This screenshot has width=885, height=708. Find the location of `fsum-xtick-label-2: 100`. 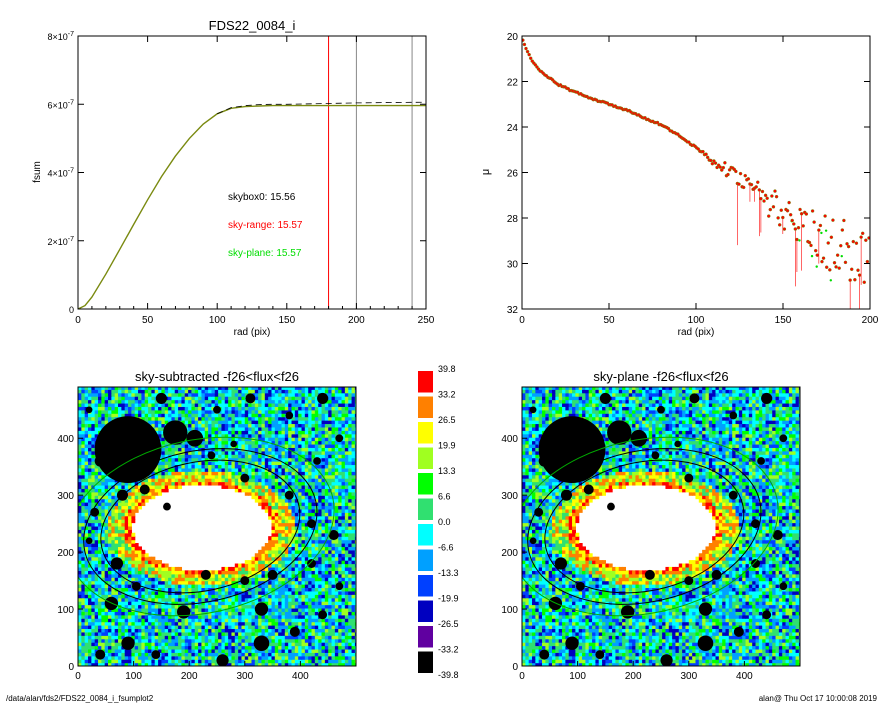

fsum-xtick-label-2: 100 is located at coordinates (217, 320).